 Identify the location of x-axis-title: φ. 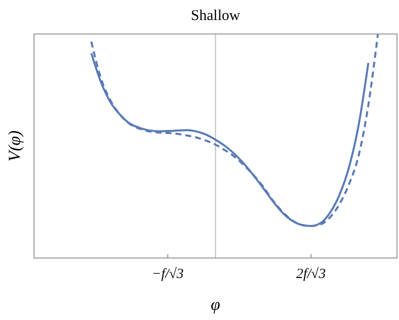
(215, 304).